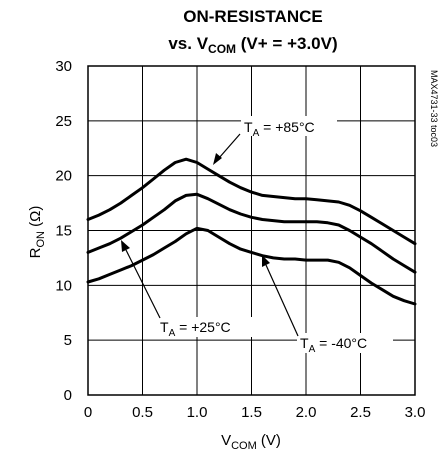 This screenshot has height=459, width=442. Describe the element at coordinates (266, 261) in the screenshot. I see `arrow-40-head` at that location.